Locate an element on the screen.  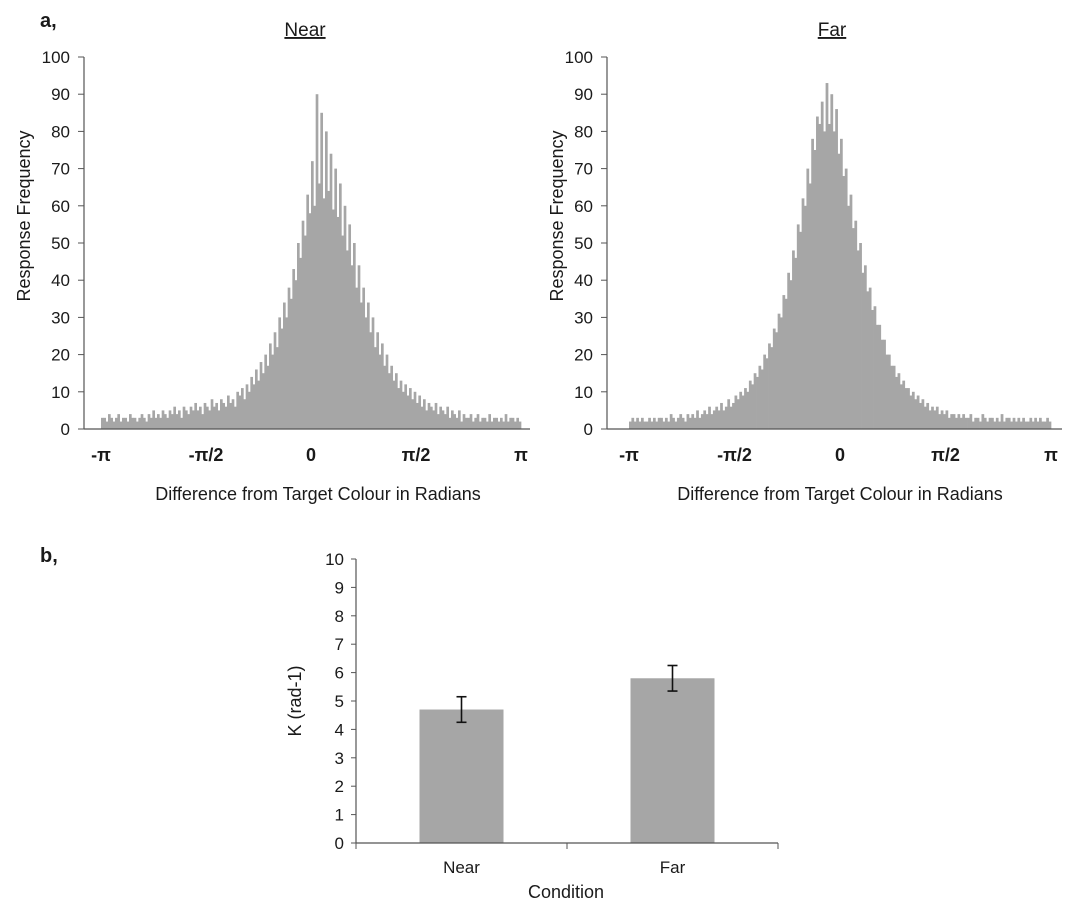
near-y-tick-label: 40 is located at coordinates (60, 280).